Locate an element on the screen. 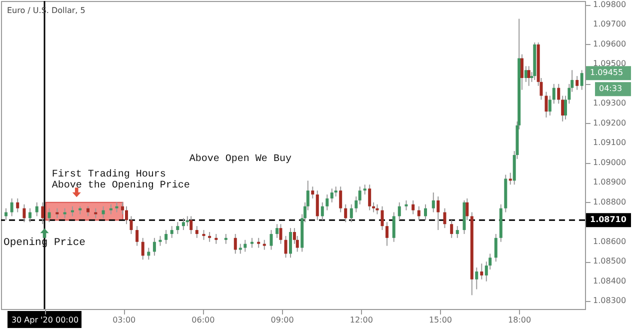 This screenshot has width=640, height=329. x-tick-label: 15:00 is located at coordinates (440, 320).